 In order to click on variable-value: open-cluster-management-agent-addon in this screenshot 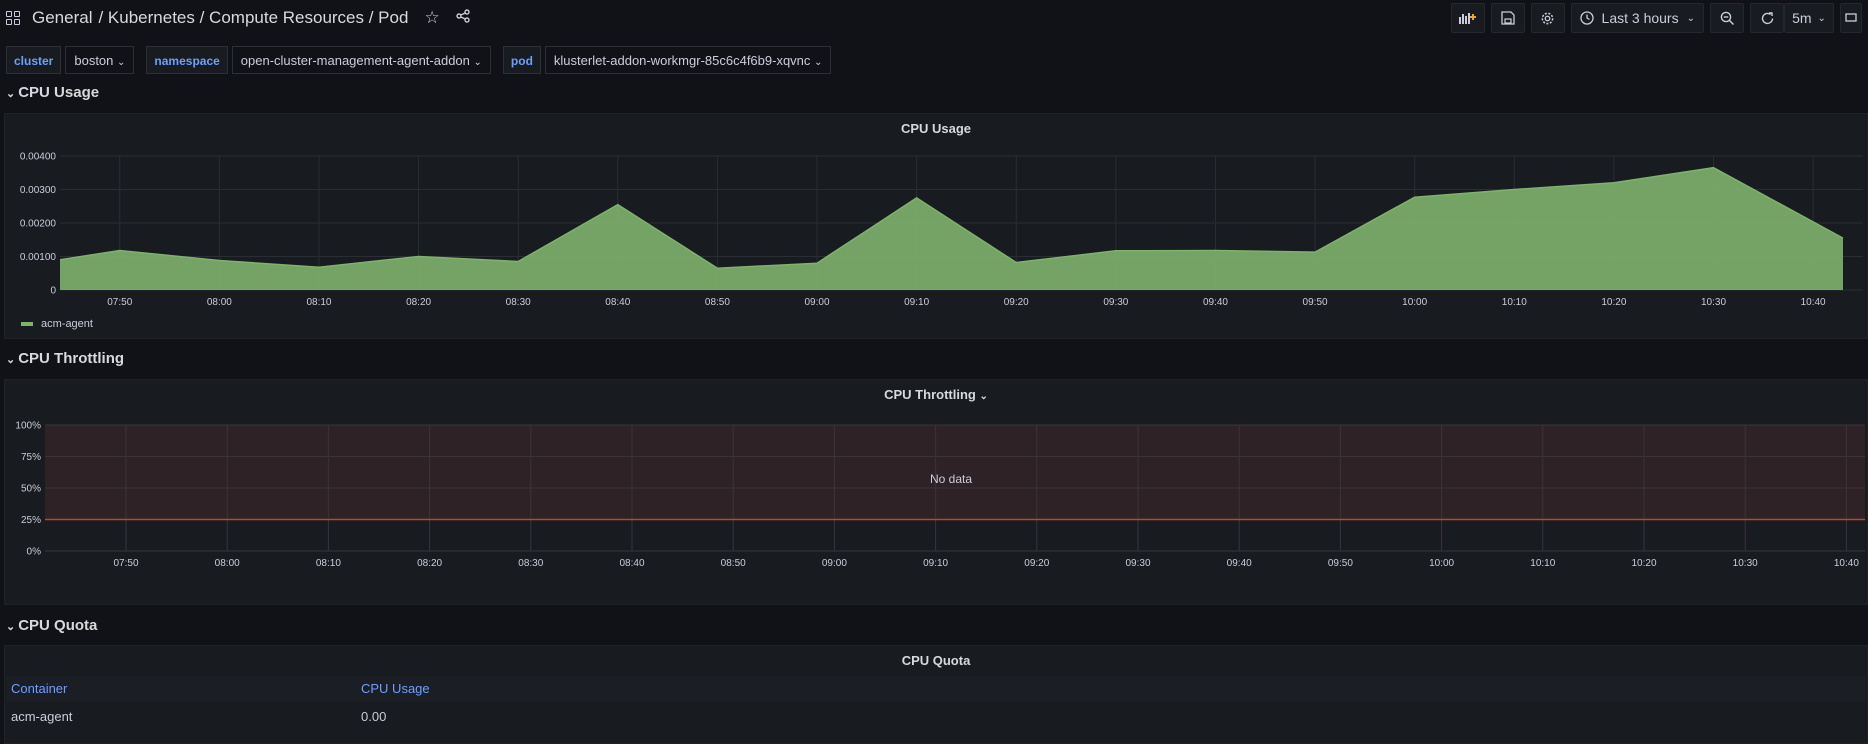, I will do `click(355, 60)`.